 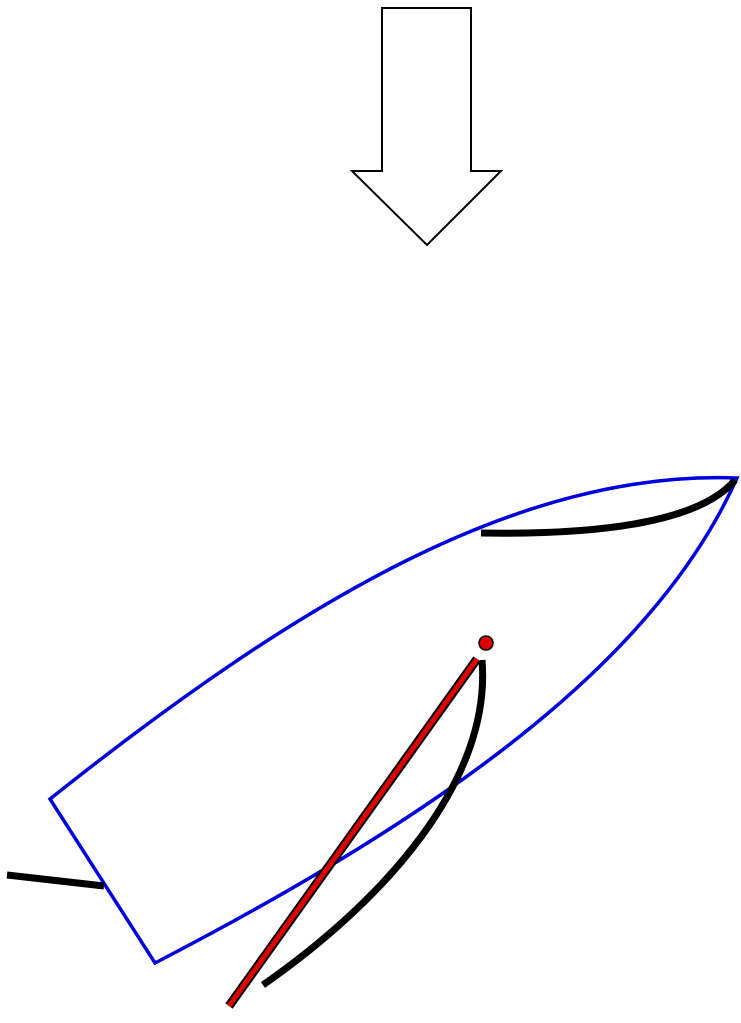 I want to click on wind-arrow, so click(x=426, y=127).